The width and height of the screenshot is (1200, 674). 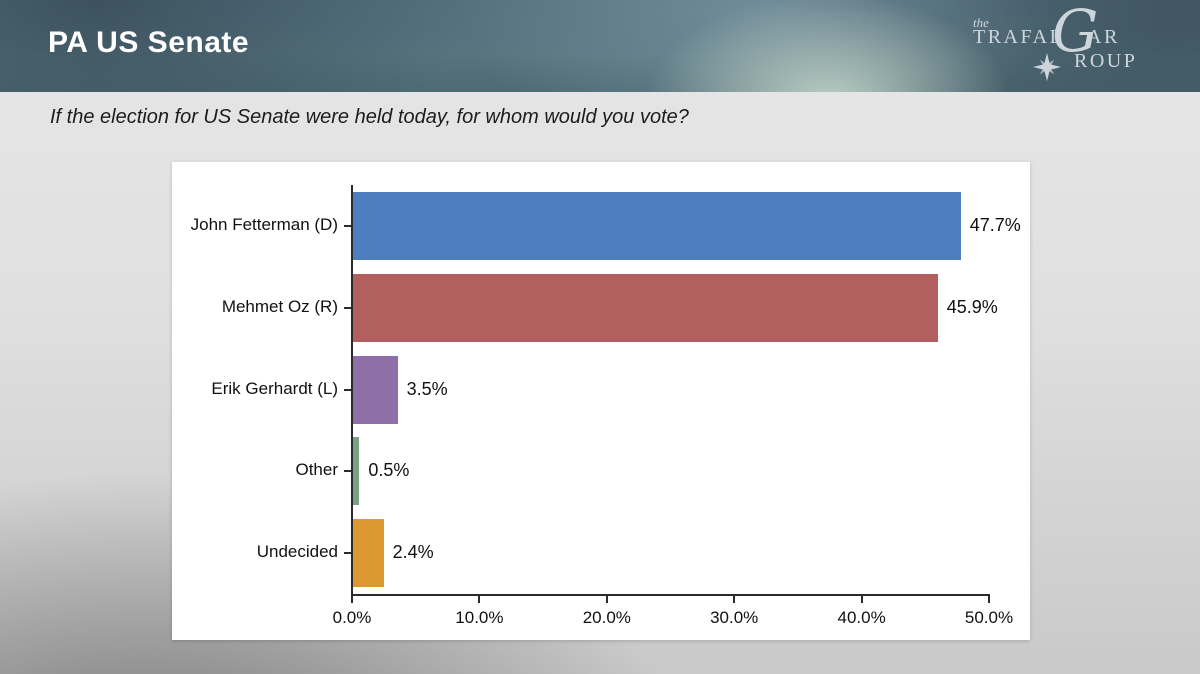 What do you see at coordinates (352, 617) in the screenshot?
I see `x-tick-label: 0.0%` at bounding box center [352, 617].